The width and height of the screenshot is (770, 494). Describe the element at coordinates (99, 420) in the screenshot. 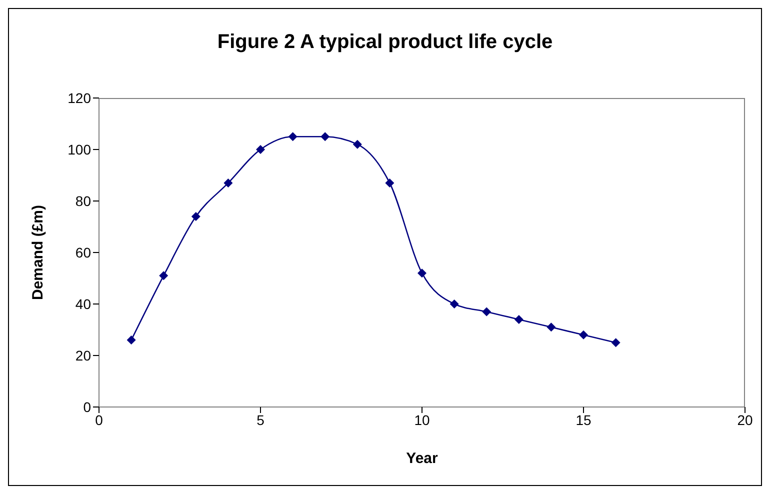

I see `x-tick-label: 0` at that location.